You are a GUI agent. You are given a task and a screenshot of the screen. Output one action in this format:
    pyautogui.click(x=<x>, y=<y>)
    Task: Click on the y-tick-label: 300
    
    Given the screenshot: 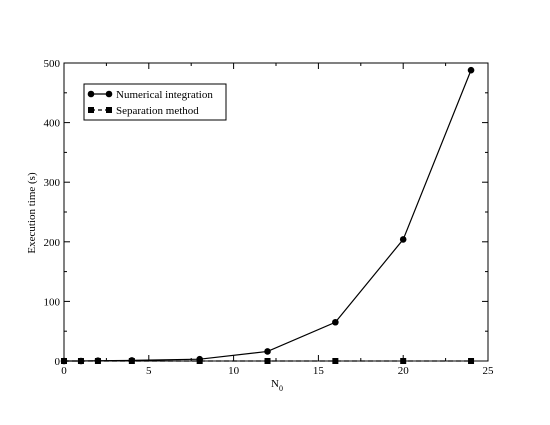 What is the action you would take?
    pyautogui.click(x=52, y=183)
    